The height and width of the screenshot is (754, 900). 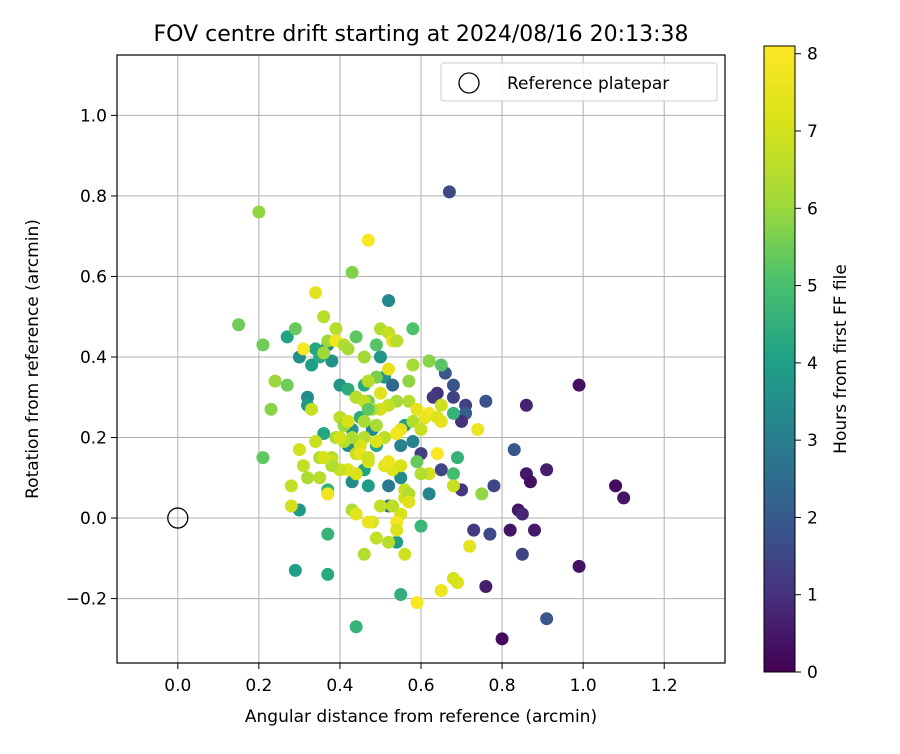 I want to click on y-tick-label: 0.0, so click(x=93, y=519).